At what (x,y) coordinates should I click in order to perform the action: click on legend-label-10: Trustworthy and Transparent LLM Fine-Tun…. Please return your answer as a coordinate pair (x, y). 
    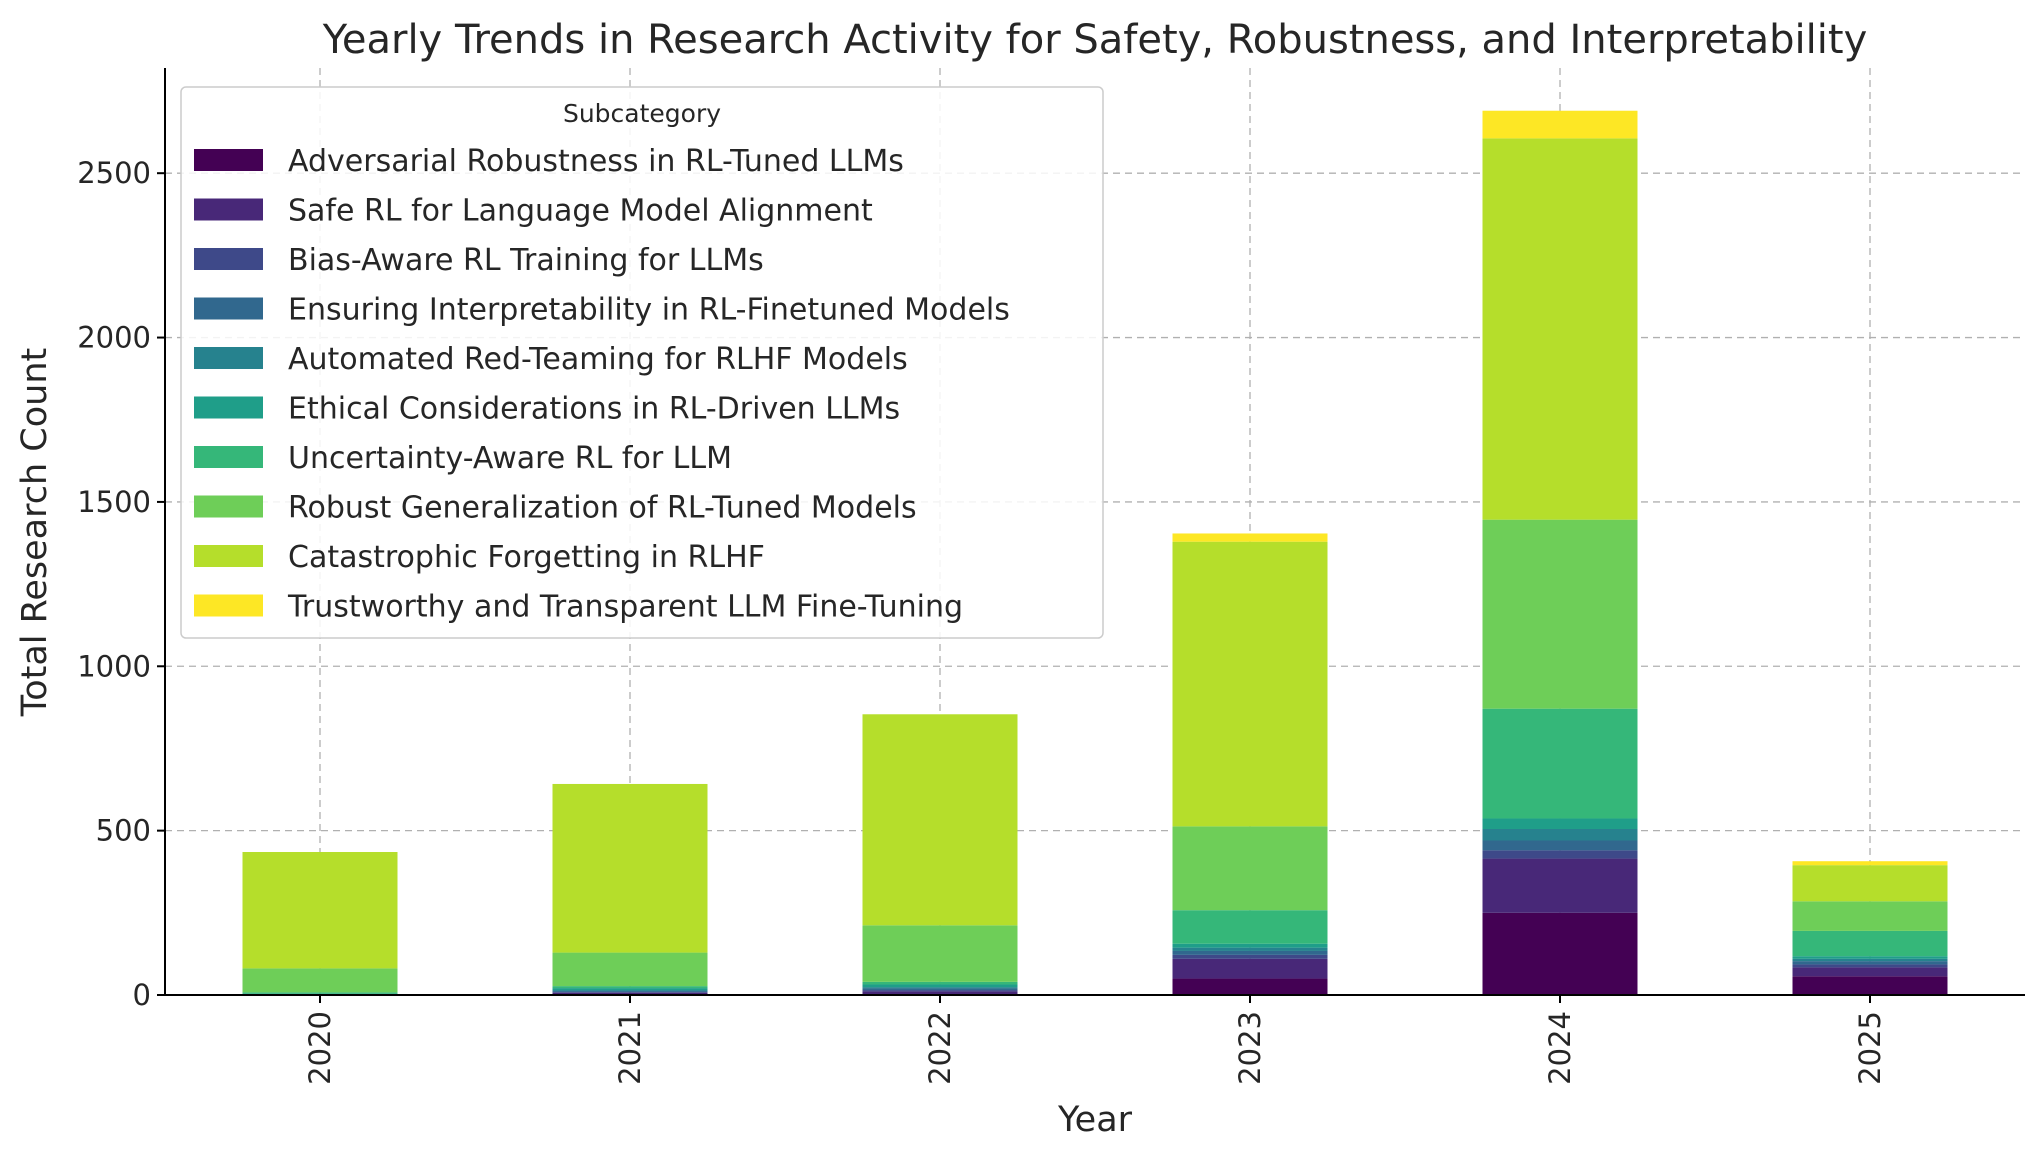
    Looking at the image, I should click on (625, 607).